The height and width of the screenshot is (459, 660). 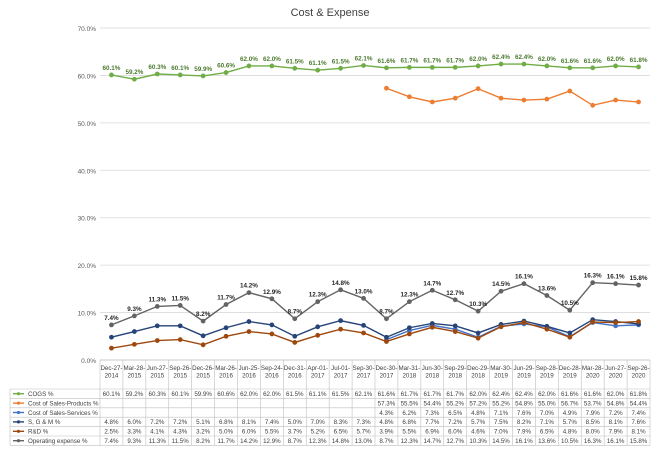 I want to click on table-cell: 3.2%, so click(x=203, y=432).